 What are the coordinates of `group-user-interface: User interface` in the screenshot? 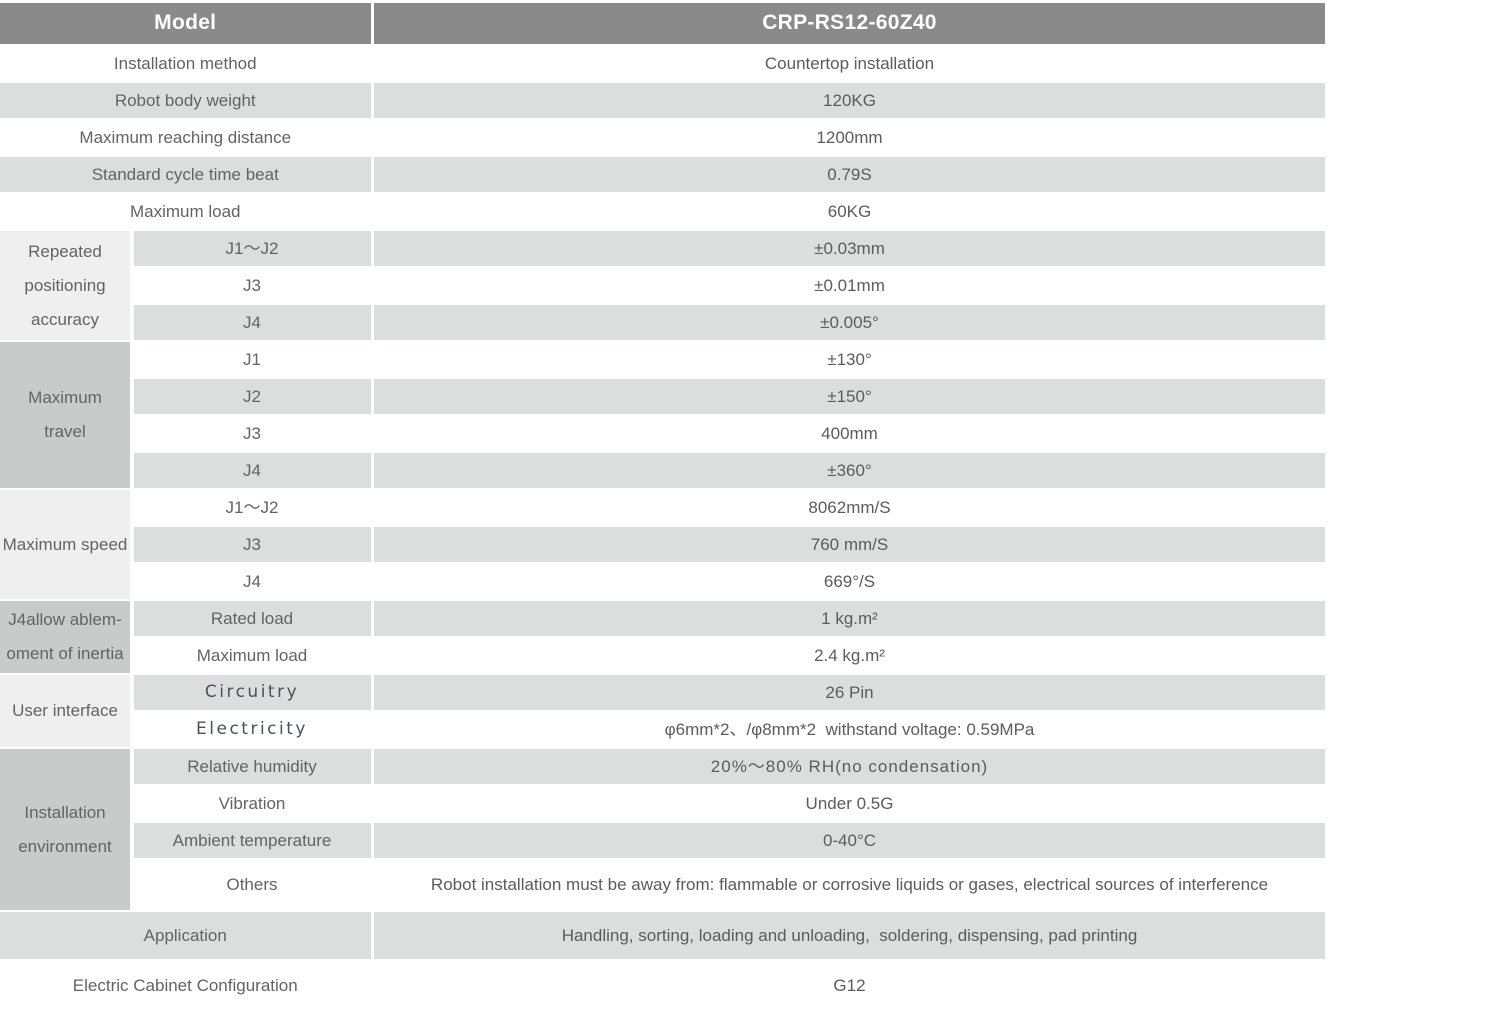 It's located at (65, 711).